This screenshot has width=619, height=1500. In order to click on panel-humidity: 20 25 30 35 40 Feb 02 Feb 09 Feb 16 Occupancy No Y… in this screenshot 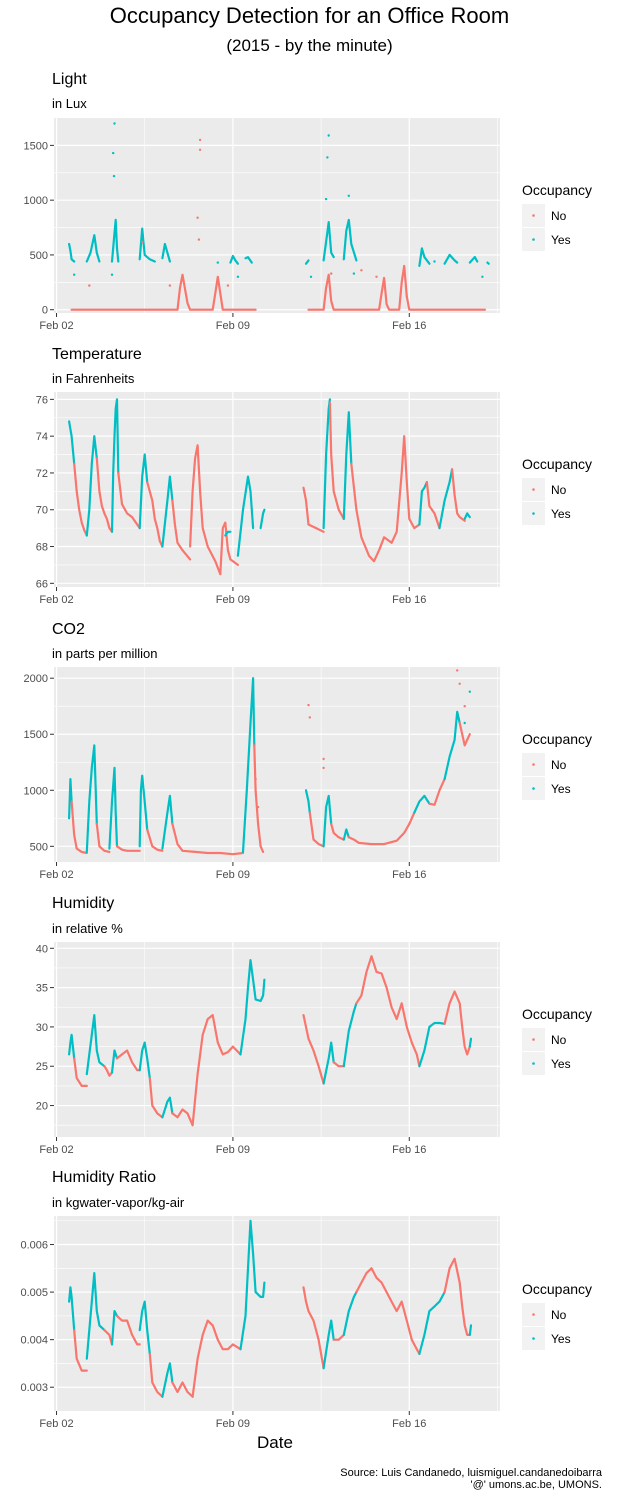, I will do `click(314, 1049)`.